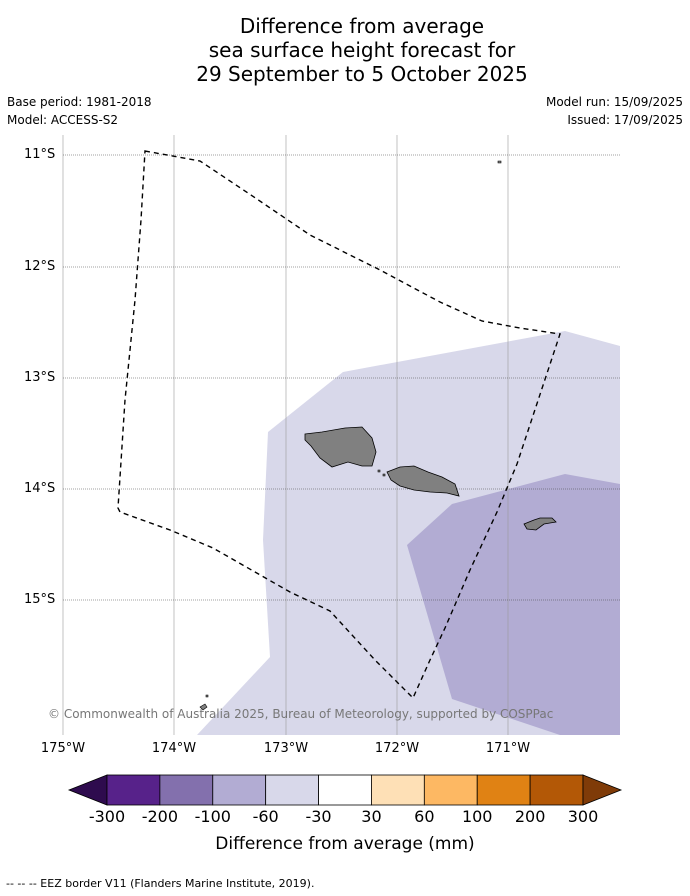 The height and width of the screenshot is (896, 690). I want to click on islets-apolima, so click(381, 473).